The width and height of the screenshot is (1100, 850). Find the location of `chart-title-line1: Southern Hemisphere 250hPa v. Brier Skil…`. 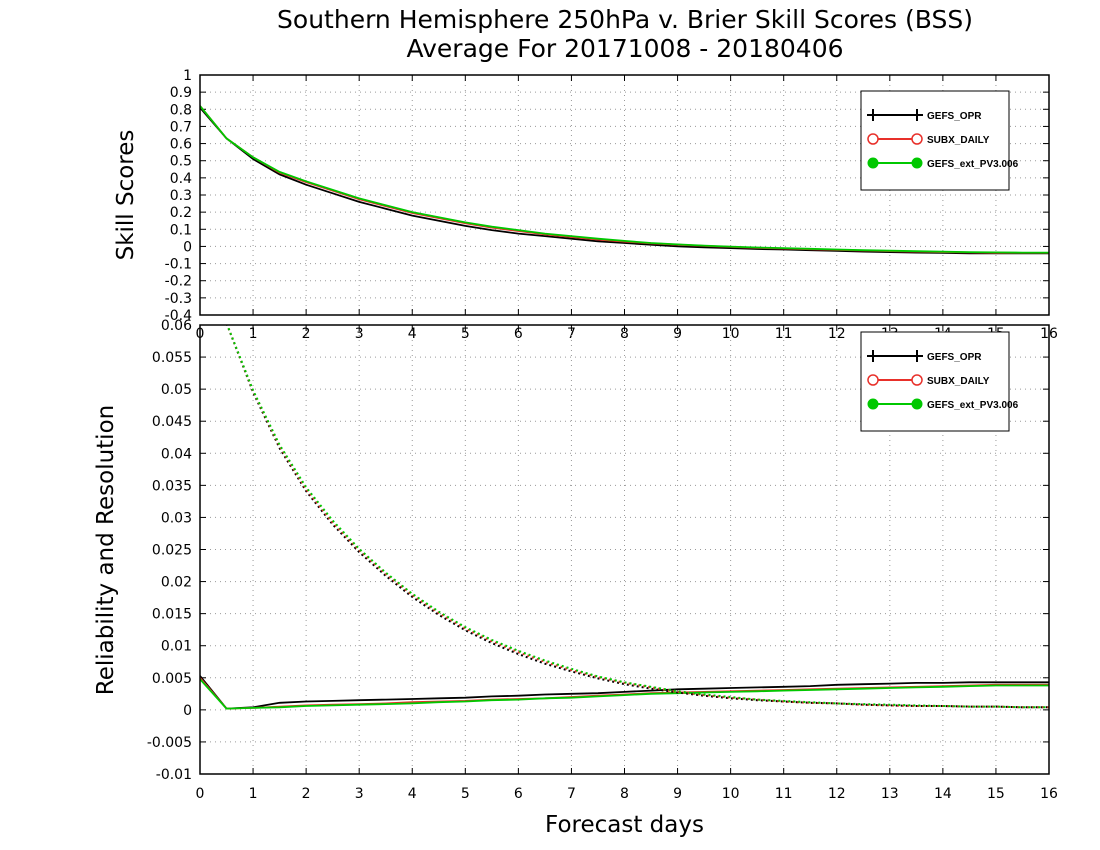

chart-title-line1: Southern Hemisphere 250hPa v. Brier Skil… is located at coordinates (625, 19).